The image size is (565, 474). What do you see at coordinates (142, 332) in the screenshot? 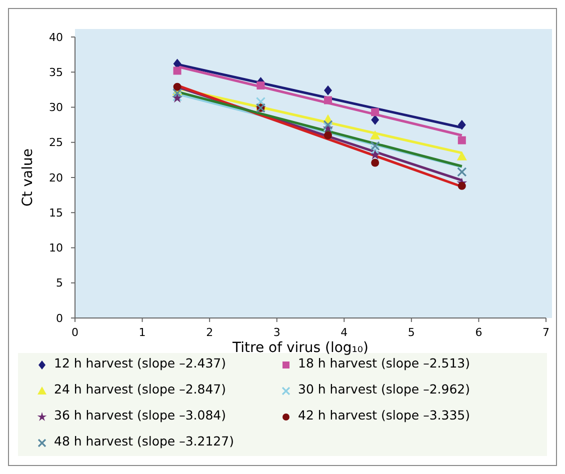
I see `x-tick-label: 1` at bounding box center [142, 332].